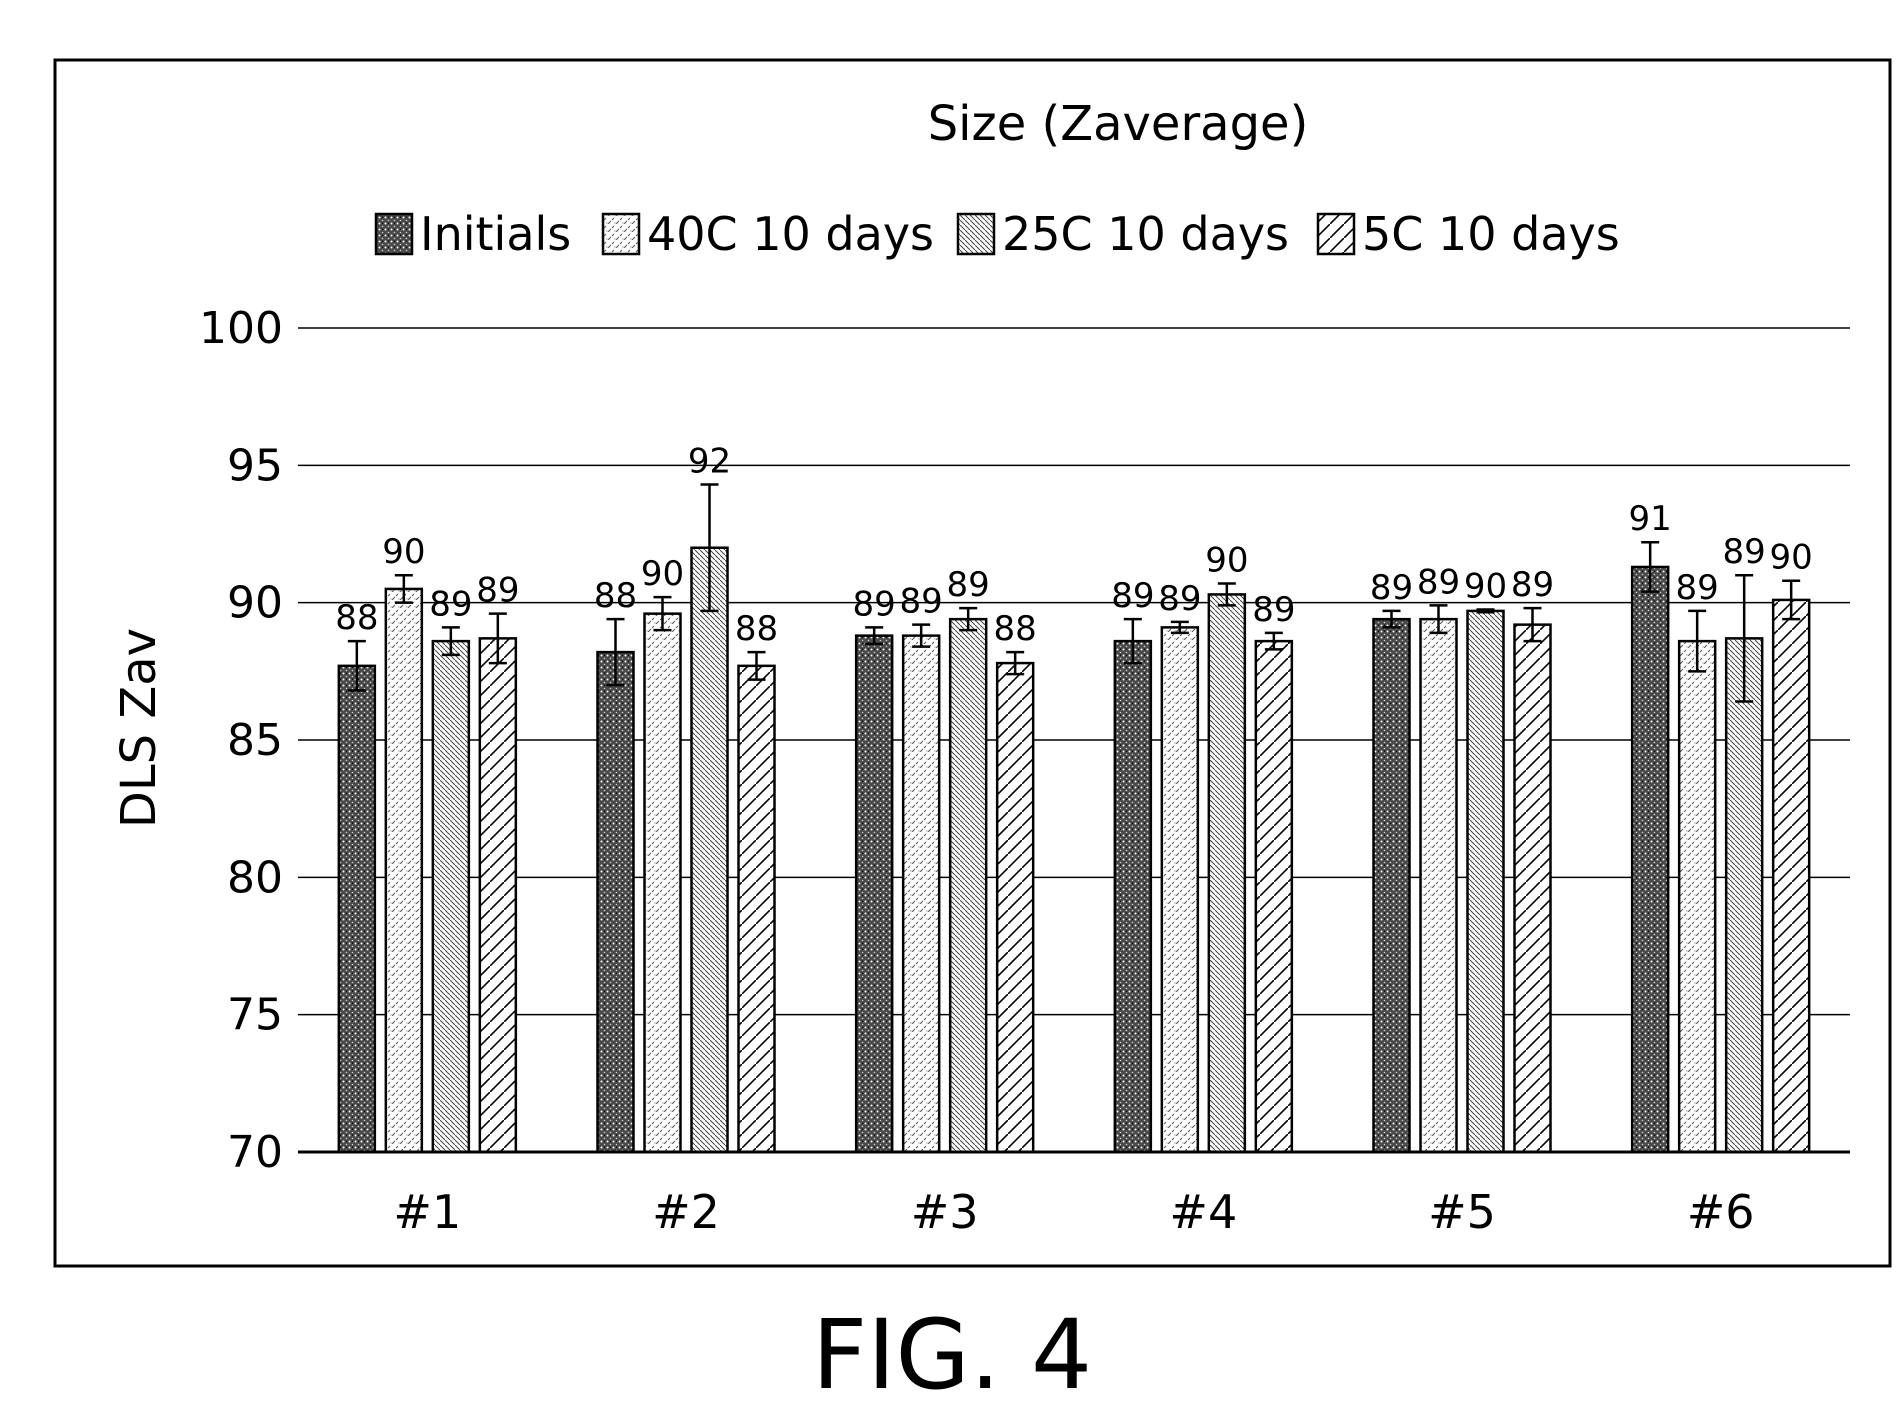 This screenshot has height=1416, width=1904. Describe the element at coordinates (1073, 1212) in the screenshot. I see `x-axis-tick-labels: #1 #2 #3 #4 #5 #6` at that location.